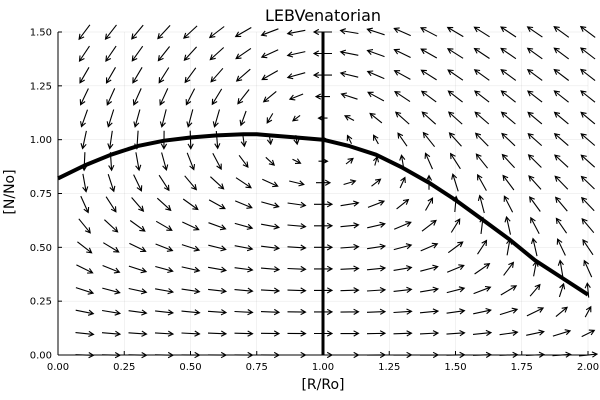  I want to click on x-tick-label: 0.00, so click(58, 367).